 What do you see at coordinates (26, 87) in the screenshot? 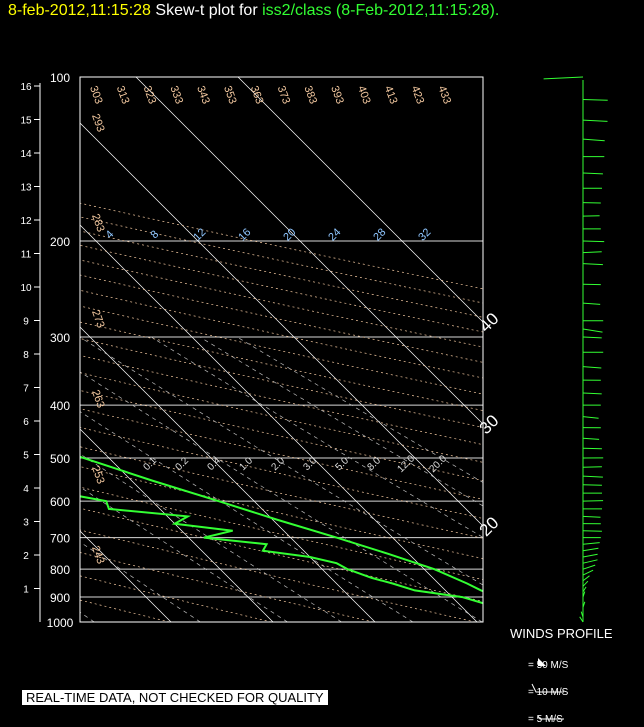
I see `height-km-label: 16` at bounding box center [26, 87].